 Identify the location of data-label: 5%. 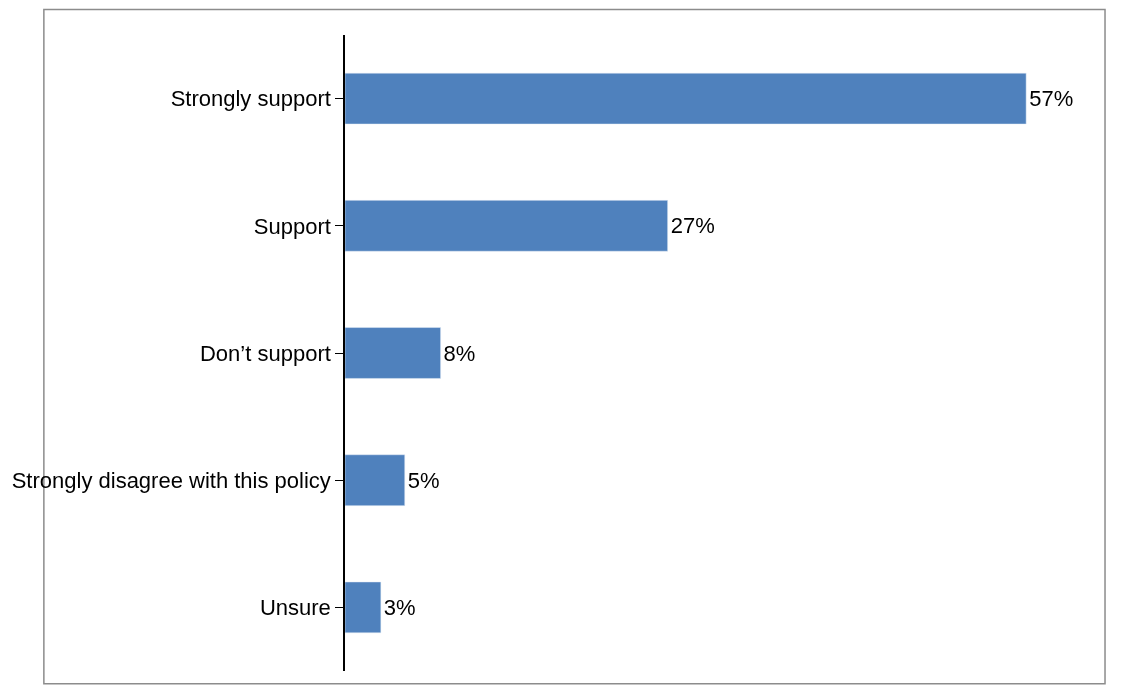
(423, 480).